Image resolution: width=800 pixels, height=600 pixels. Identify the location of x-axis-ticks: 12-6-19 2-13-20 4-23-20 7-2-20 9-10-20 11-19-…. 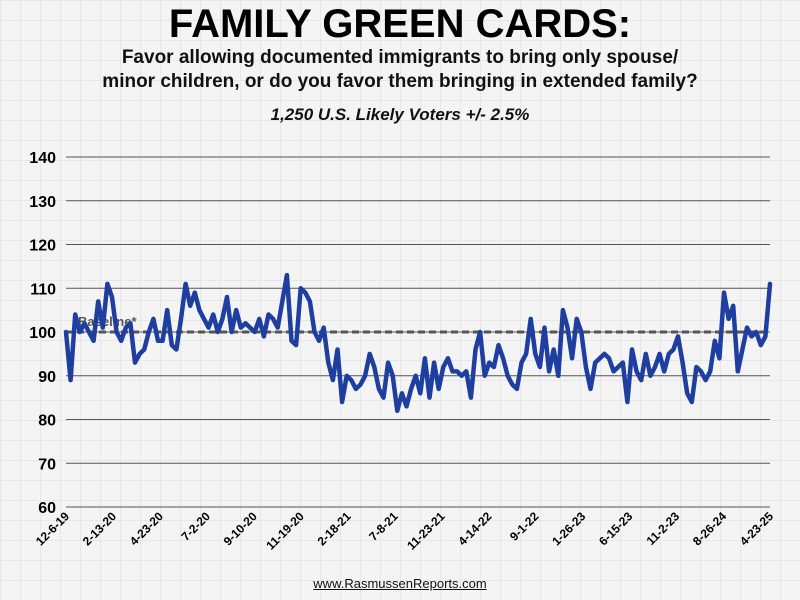
(404, 531).